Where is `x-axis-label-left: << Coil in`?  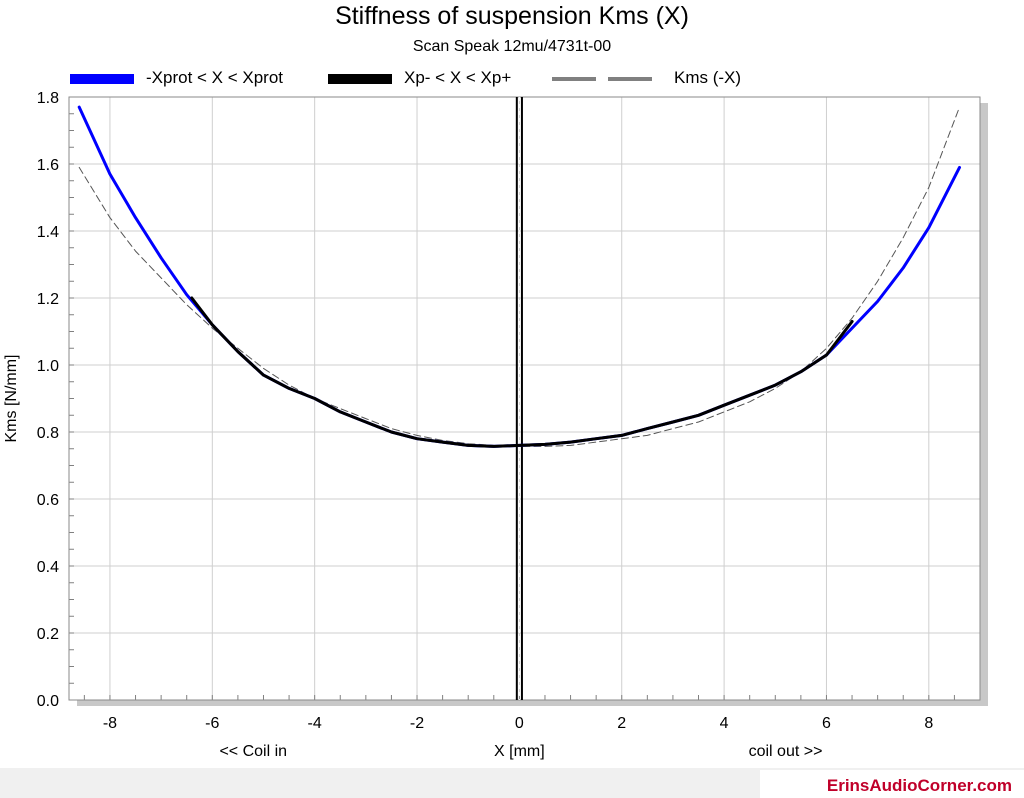
x-axis-label-left: << Coil in is located at coordinates (253, 751).